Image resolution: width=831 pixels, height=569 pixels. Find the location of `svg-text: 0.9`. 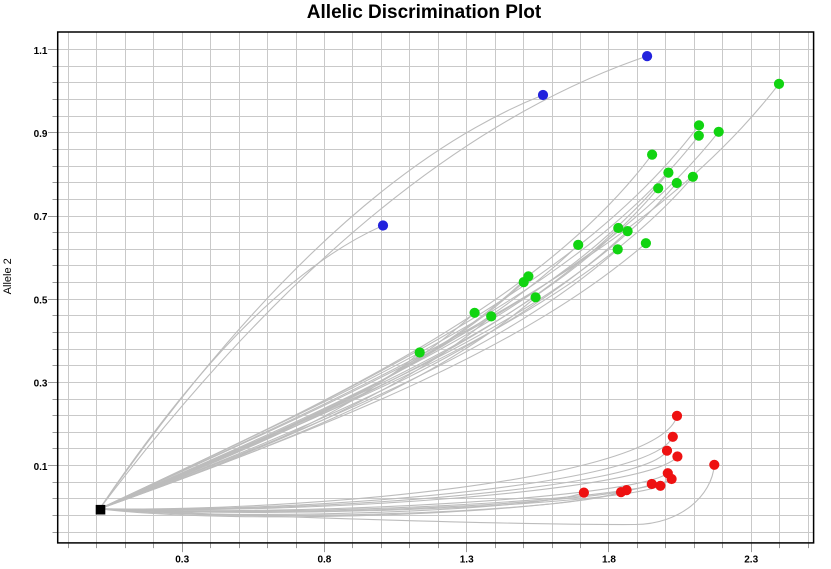

svg-text: 0.9 is located at coordinates (41, 134).